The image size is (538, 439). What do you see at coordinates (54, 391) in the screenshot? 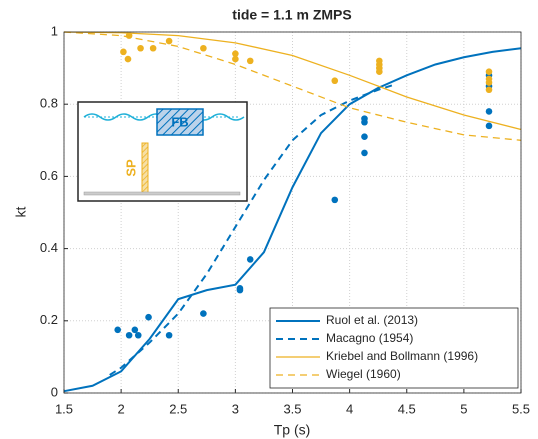
I see `y-tick-label: 0` at bounding box center [54, 391].